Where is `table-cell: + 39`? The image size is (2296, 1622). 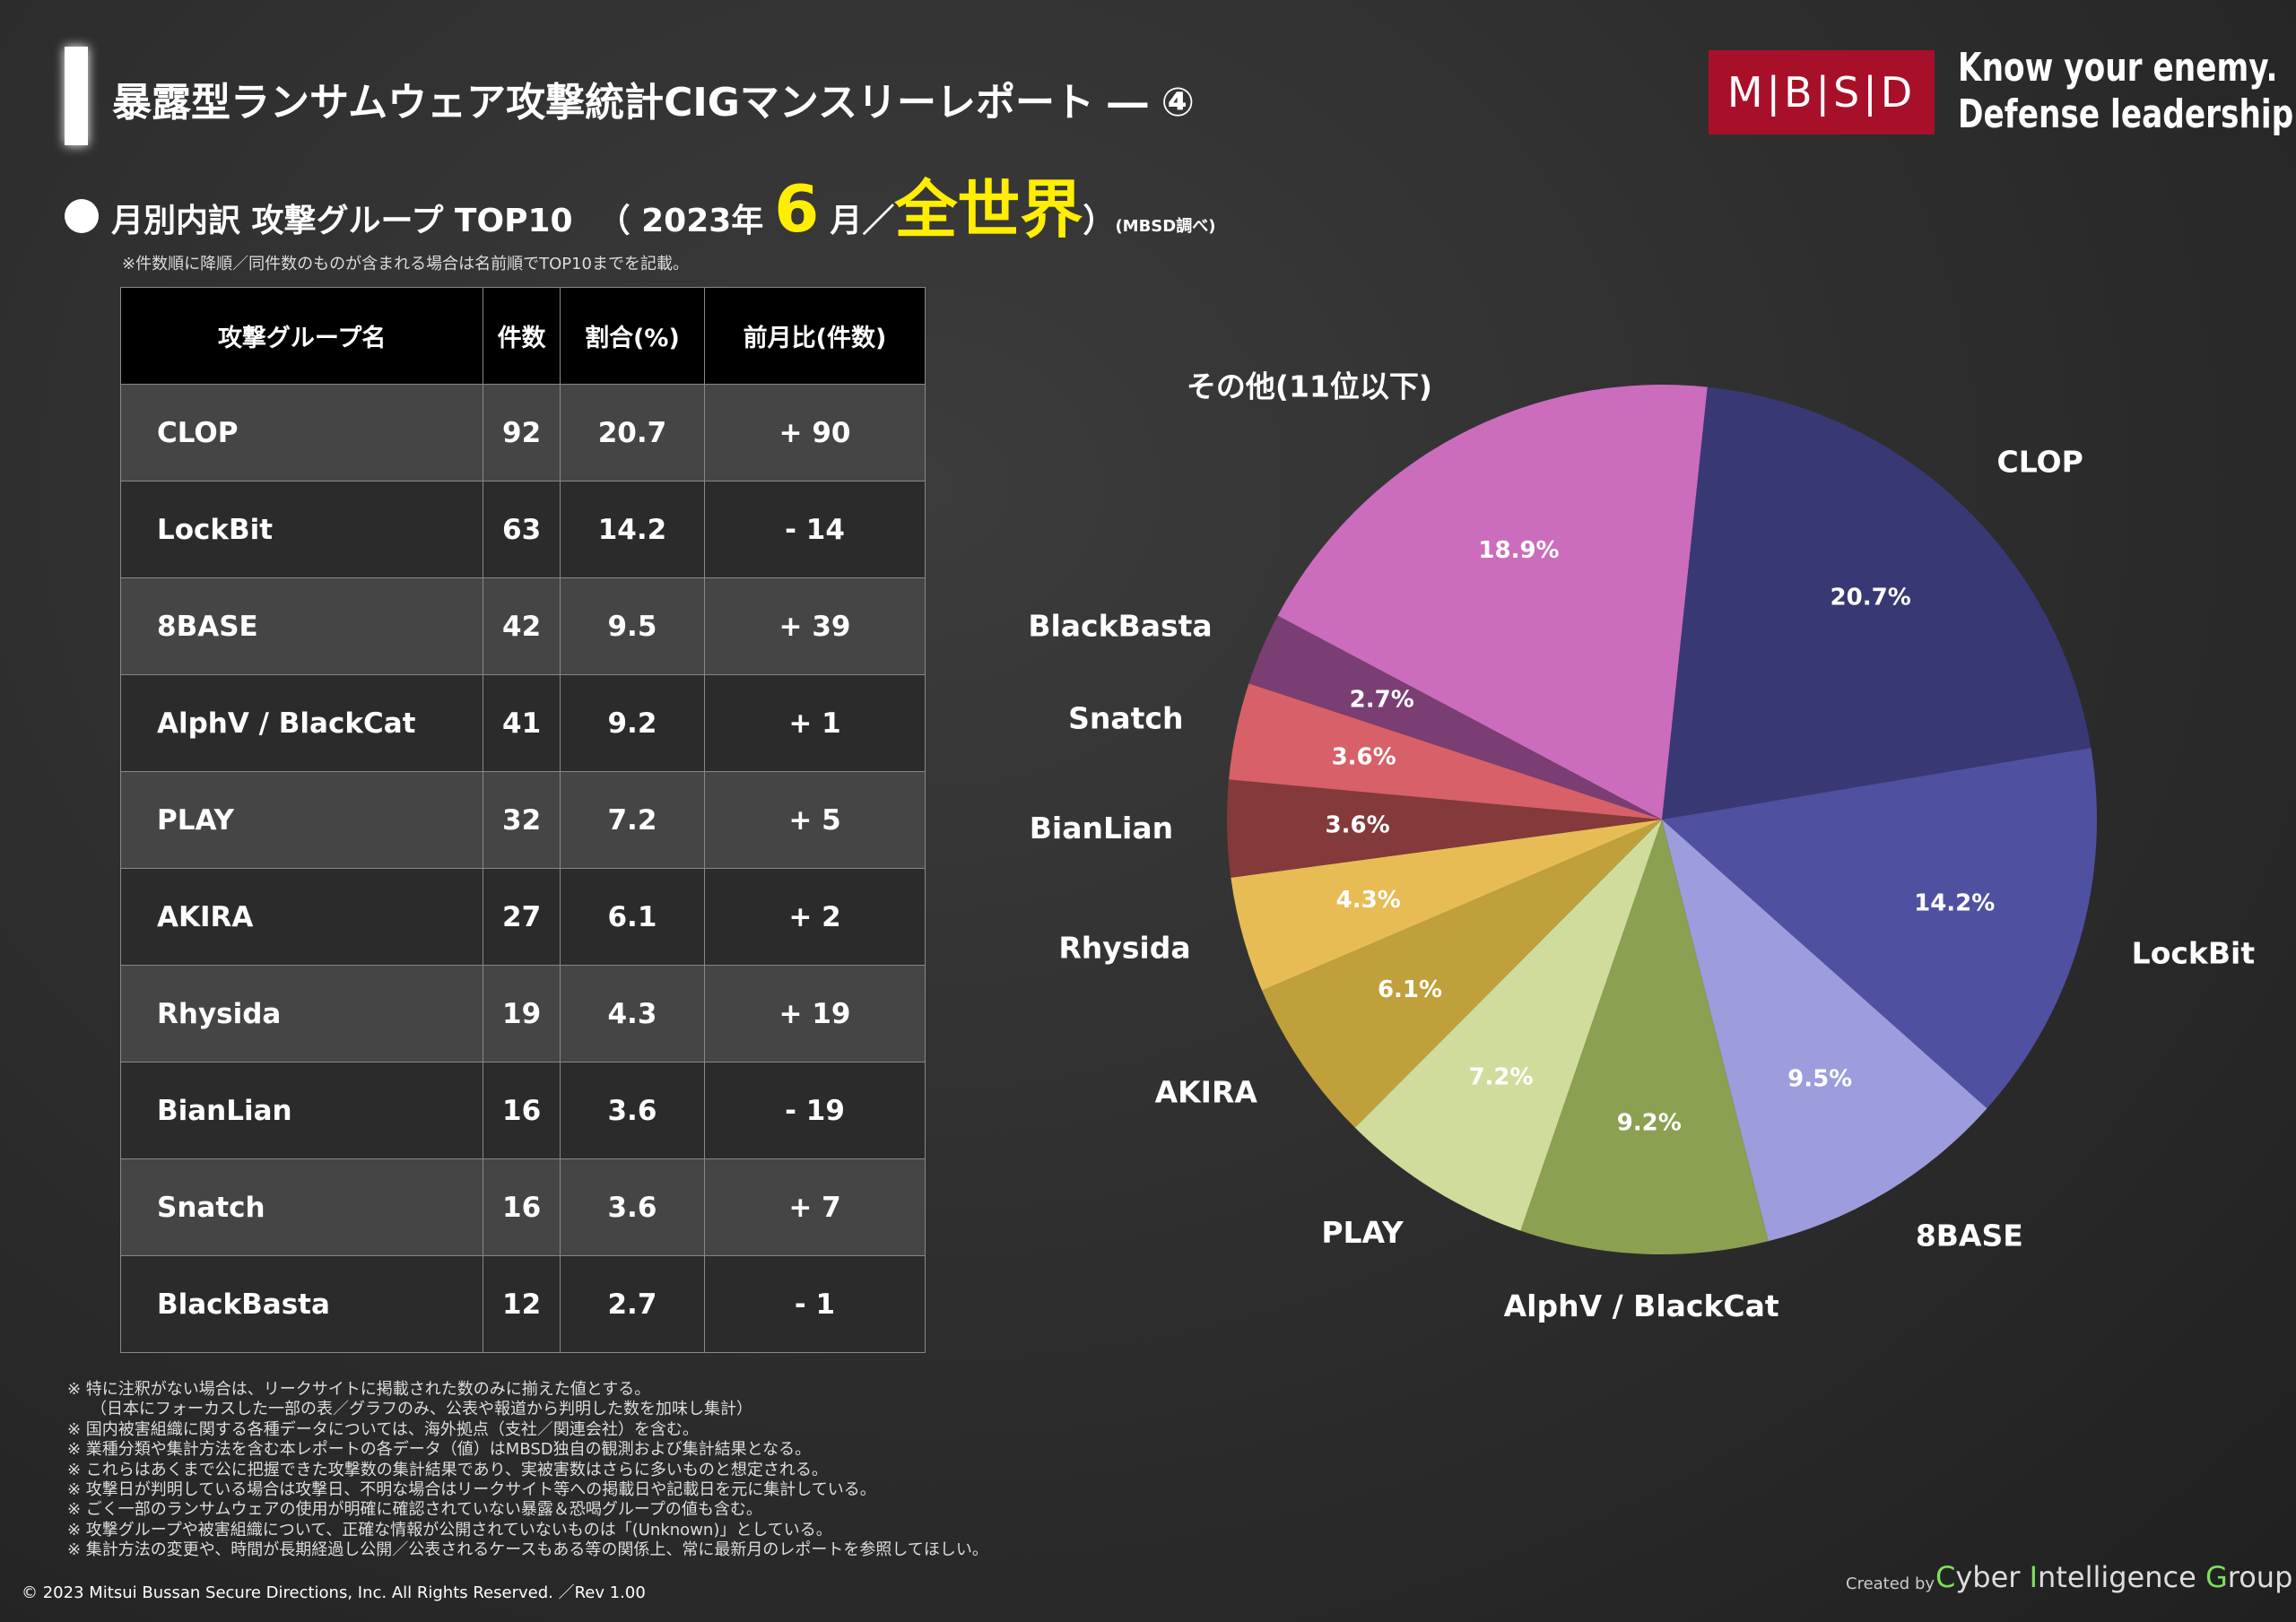 table-cell: + 39 is located at coordinates (815, 626).